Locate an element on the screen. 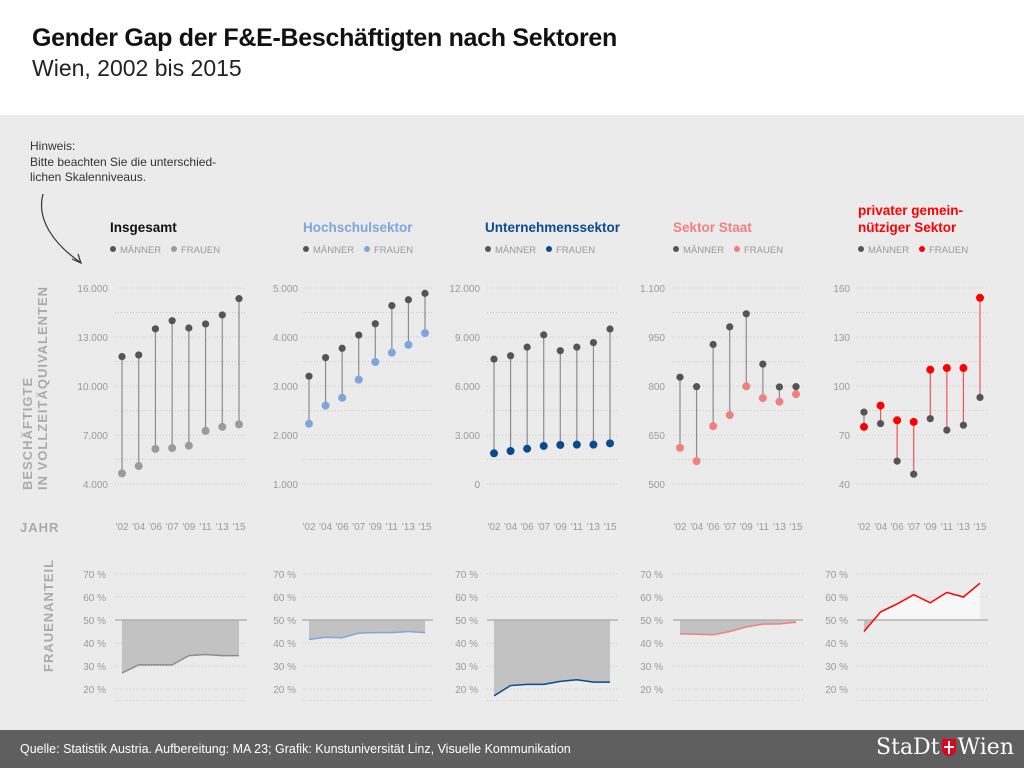 The image size is (1024, 768). arrow-icon is located at coordinates (61, 228).